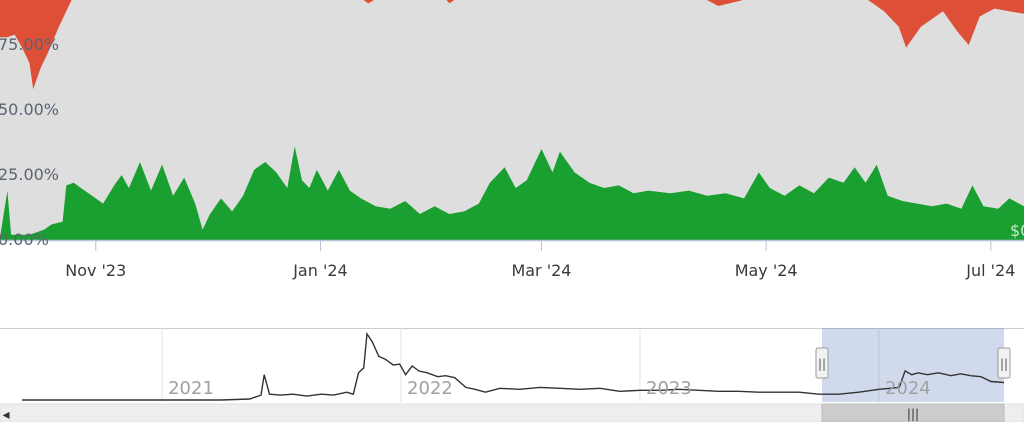 This screenshot has height=422, width=1024. I want to click on x-tick-label: Jan '24, so click(320, 270).